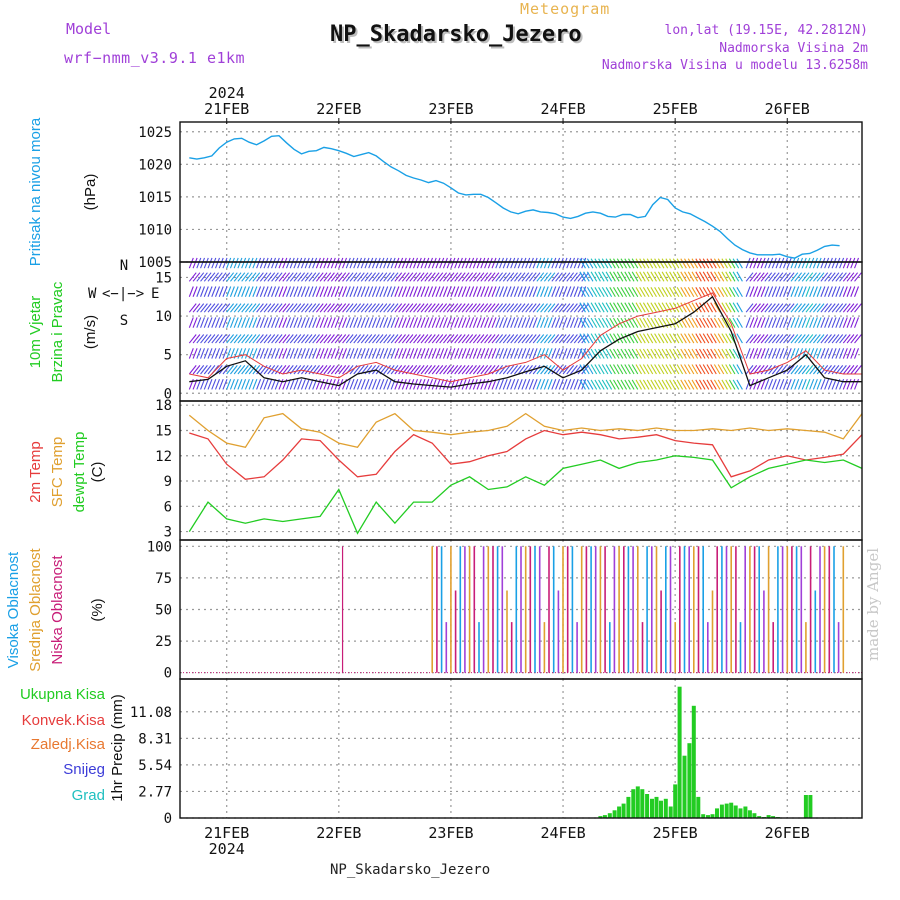 The height and width of the screenshot is (900, 900). Describe the element at coordinates (97, 472) in the screenshot. I see `temp-unit-label: (C)` at that location.